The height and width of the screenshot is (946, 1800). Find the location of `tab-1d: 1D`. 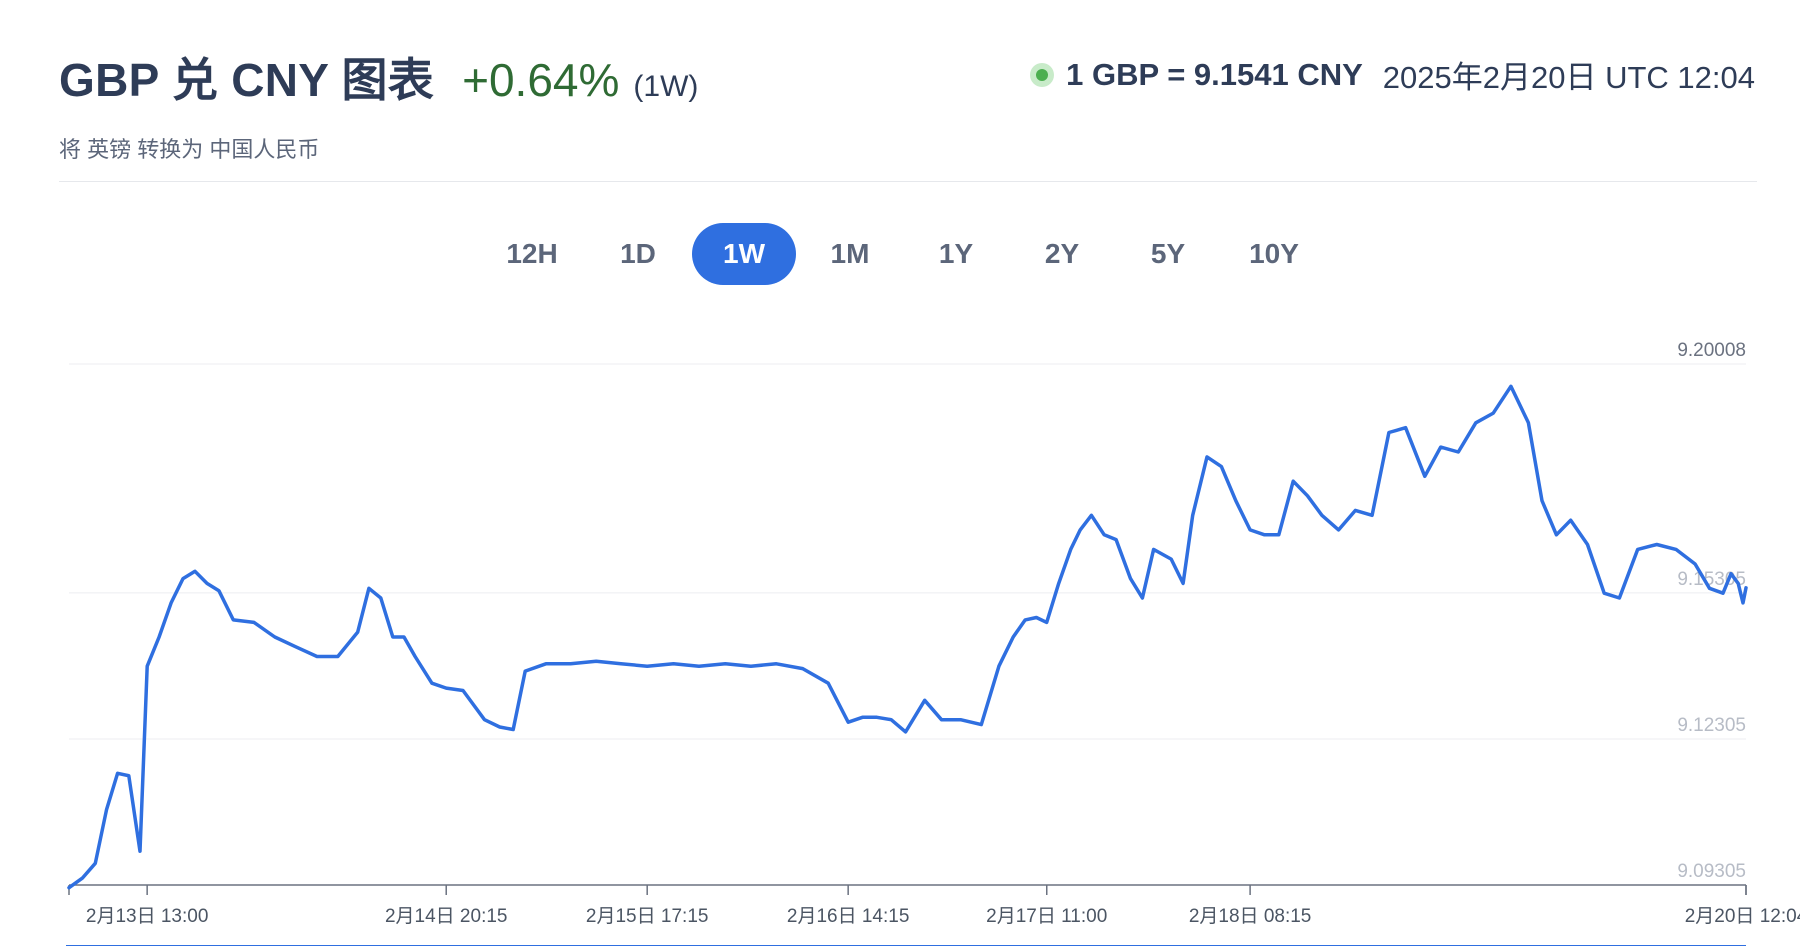

tab-1d: 1D is located at coordinates (638, 253).